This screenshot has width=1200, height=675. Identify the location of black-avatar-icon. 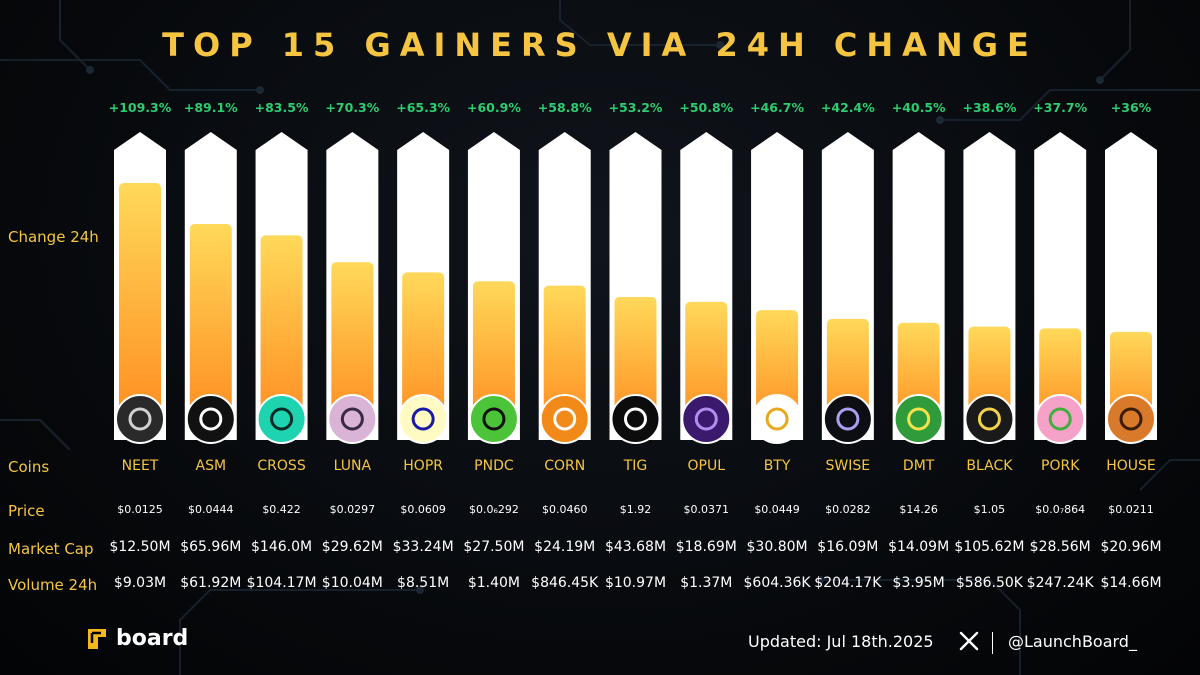
(989, 419).